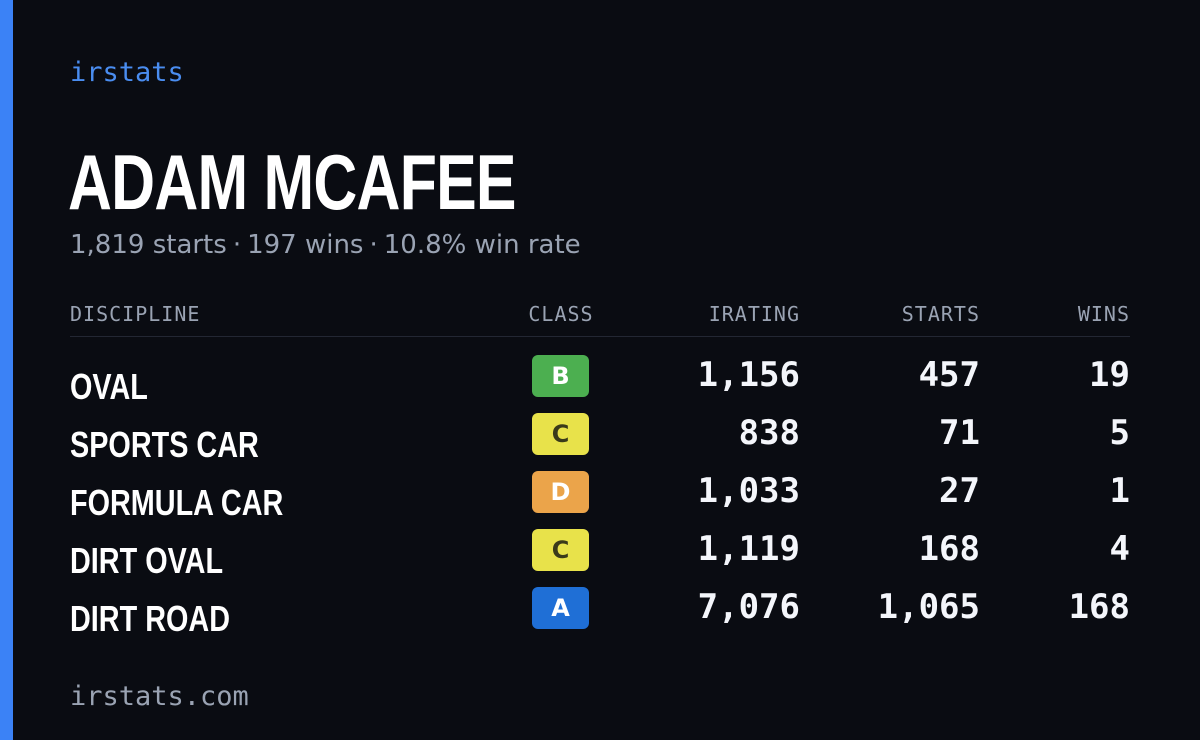 Image resolution: width=1200 pixels, height=740 pixels. What do you see at coordinates (940, 314) in the screenshot?
I see `header-starts: STARTS` at bounding box center [940, 314].